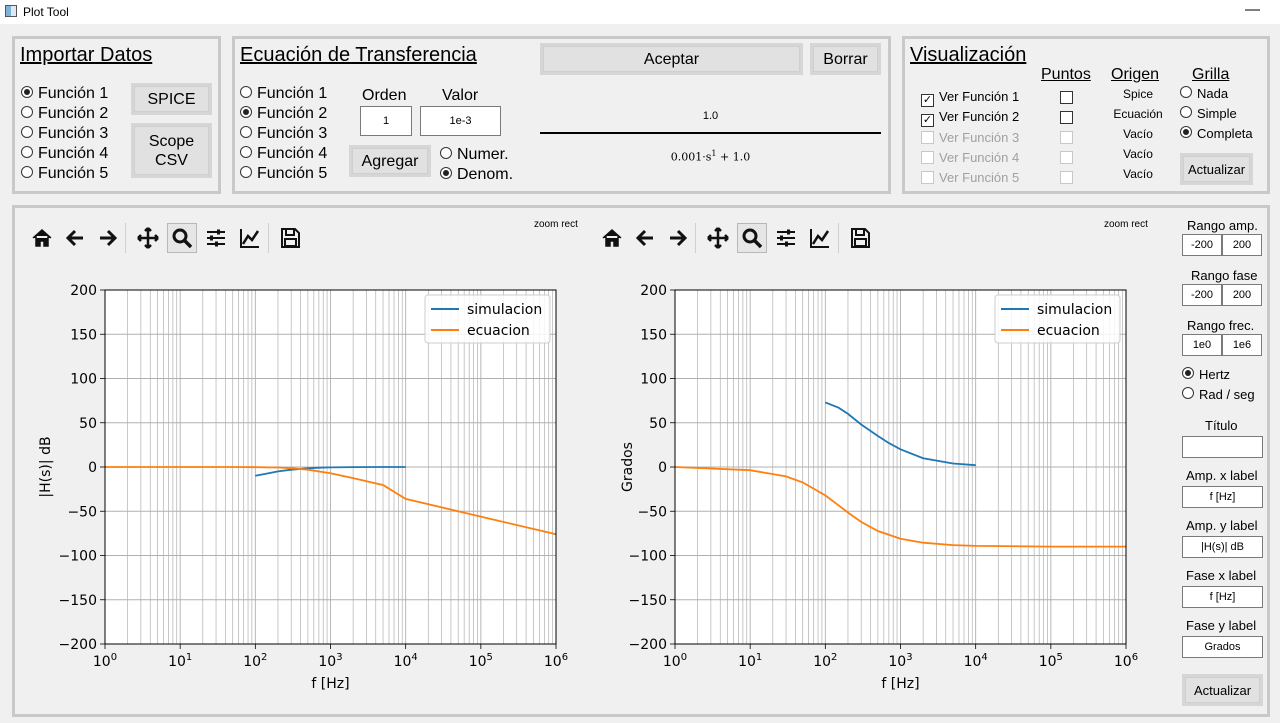  I want to click on importar-funcion-radio-2: Función 2, so click(64, 114).